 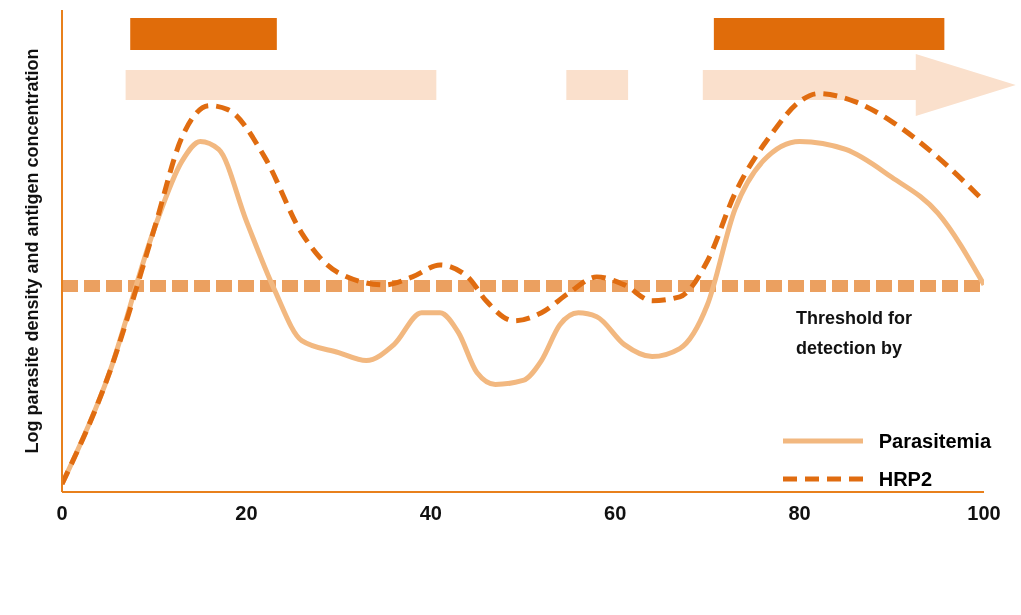 What do you see at coordinates (984, 513) in the screenshot?
I see `x-tick-label: 100` at bounding box center [984, 513].